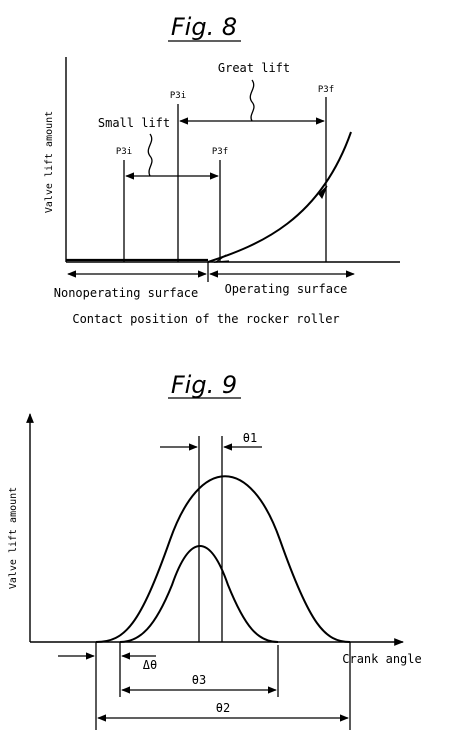 The width and height of the screenshot is (450, 744). I want to click on fig8-nonoperating-label: Nonoperating surface, so click(126, 293).